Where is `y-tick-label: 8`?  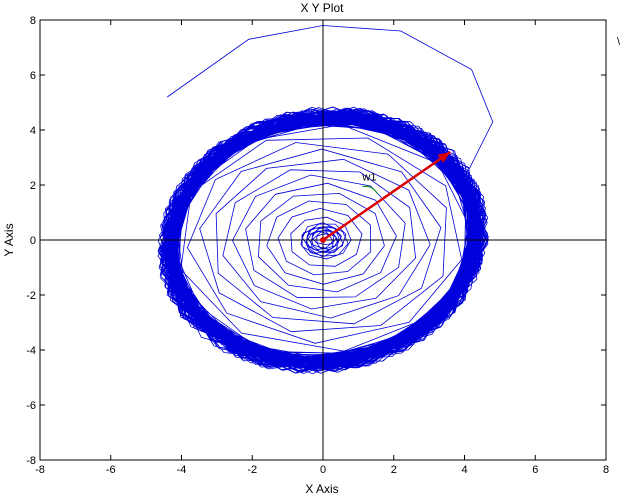 y-tick-label: 8 is located at coordinates (33, 21).